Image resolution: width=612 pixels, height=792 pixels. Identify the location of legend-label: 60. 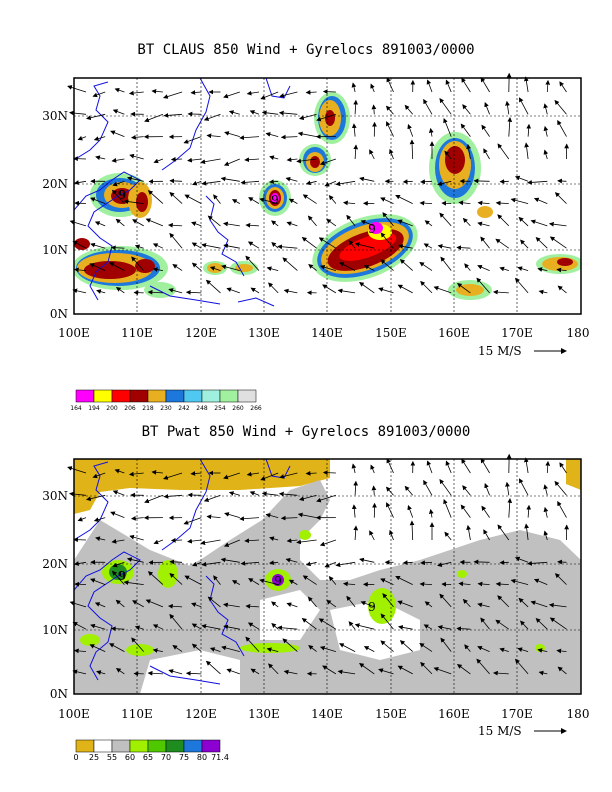
(130, 757).